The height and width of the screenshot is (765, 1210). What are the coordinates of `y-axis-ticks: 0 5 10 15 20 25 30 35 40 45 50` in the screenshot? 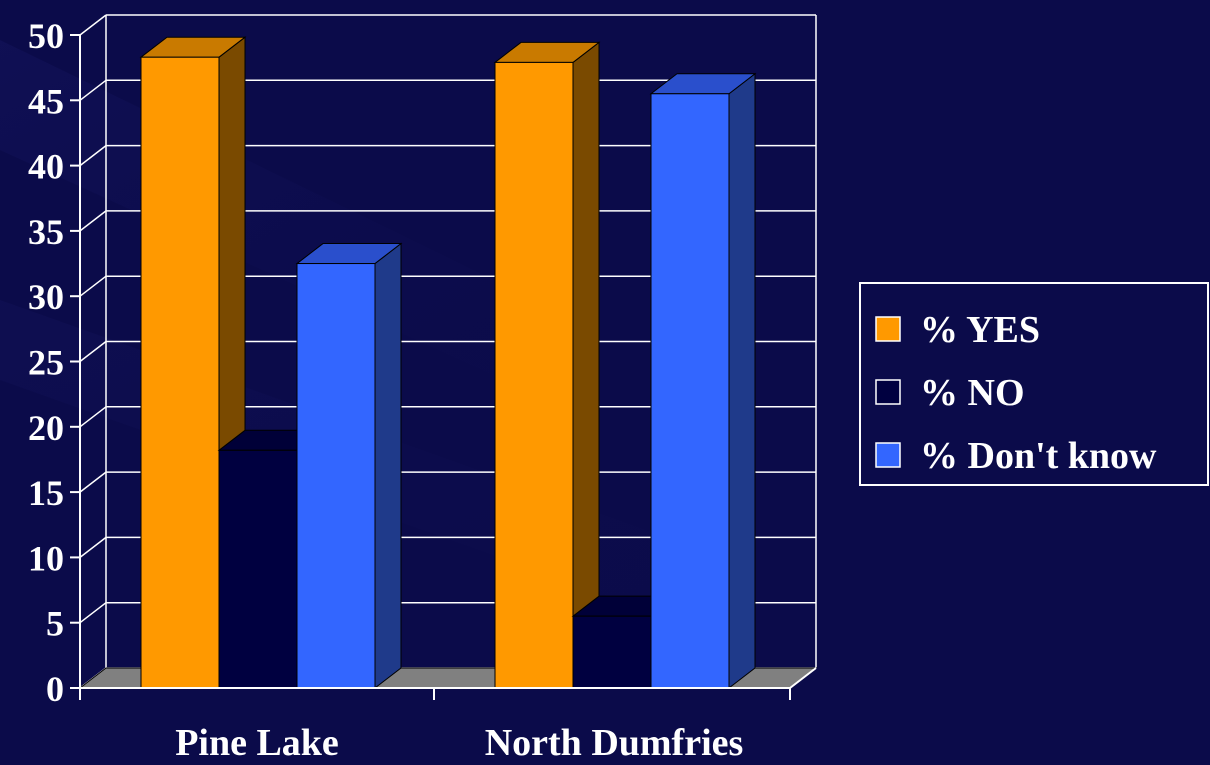 It's located at (46, 362).